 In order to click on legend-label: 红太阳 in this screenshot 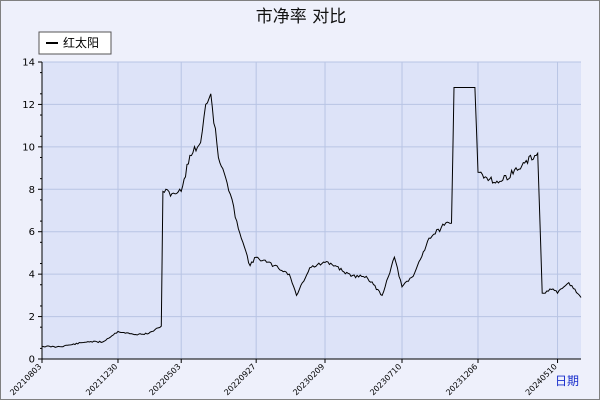, I will do `click(81, 42)`.